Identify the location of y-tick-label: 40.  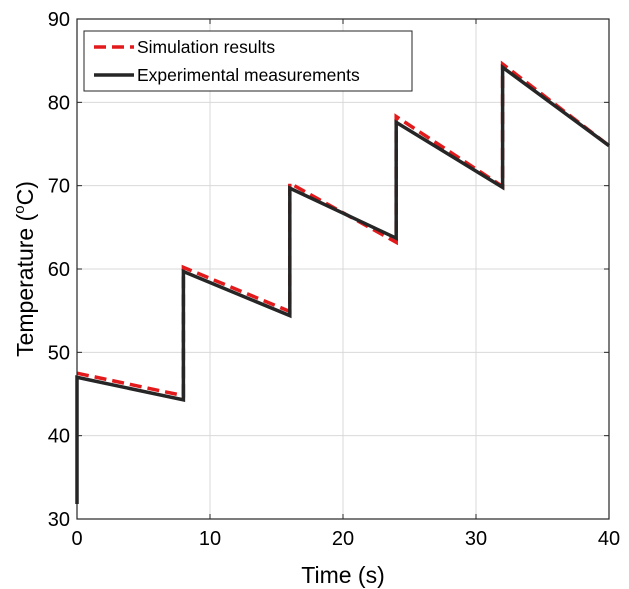
(59, 437).